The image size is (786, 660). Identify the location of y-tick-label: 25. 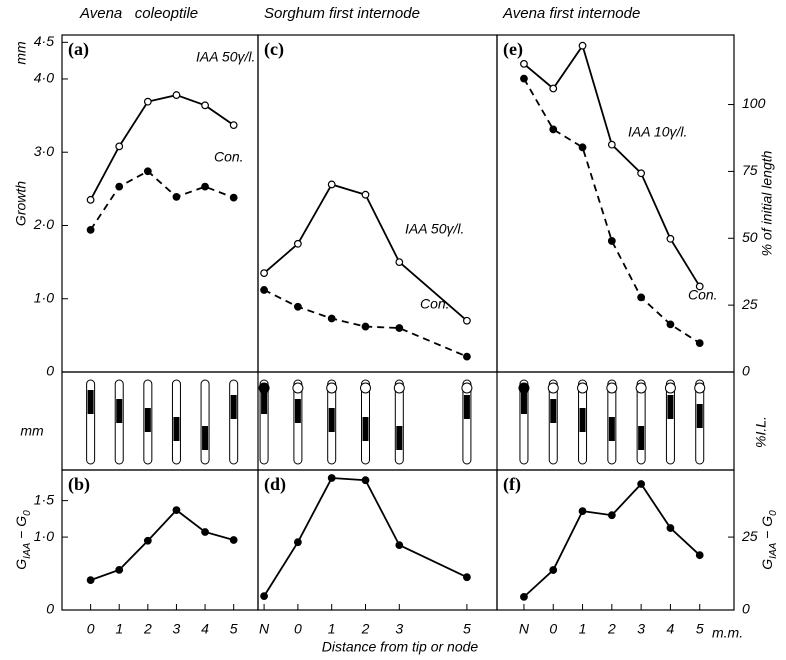
(749, 304).